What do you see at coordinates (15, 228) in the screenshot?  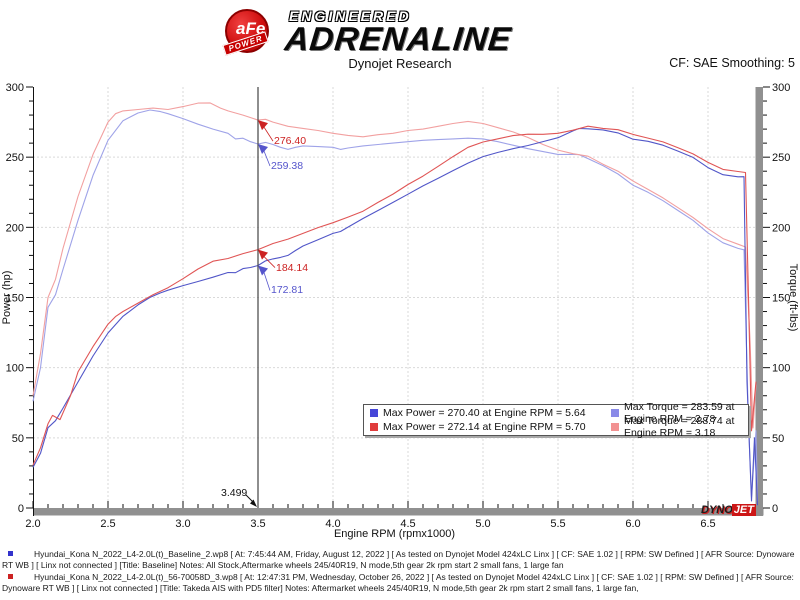 I see `power-tick-label: 200` at bounding box center [15, 228].